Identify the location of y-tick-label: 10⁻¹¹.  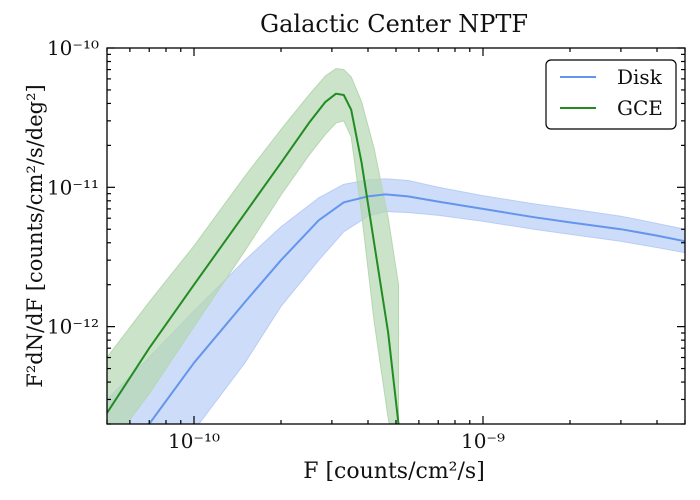
(73, 187).